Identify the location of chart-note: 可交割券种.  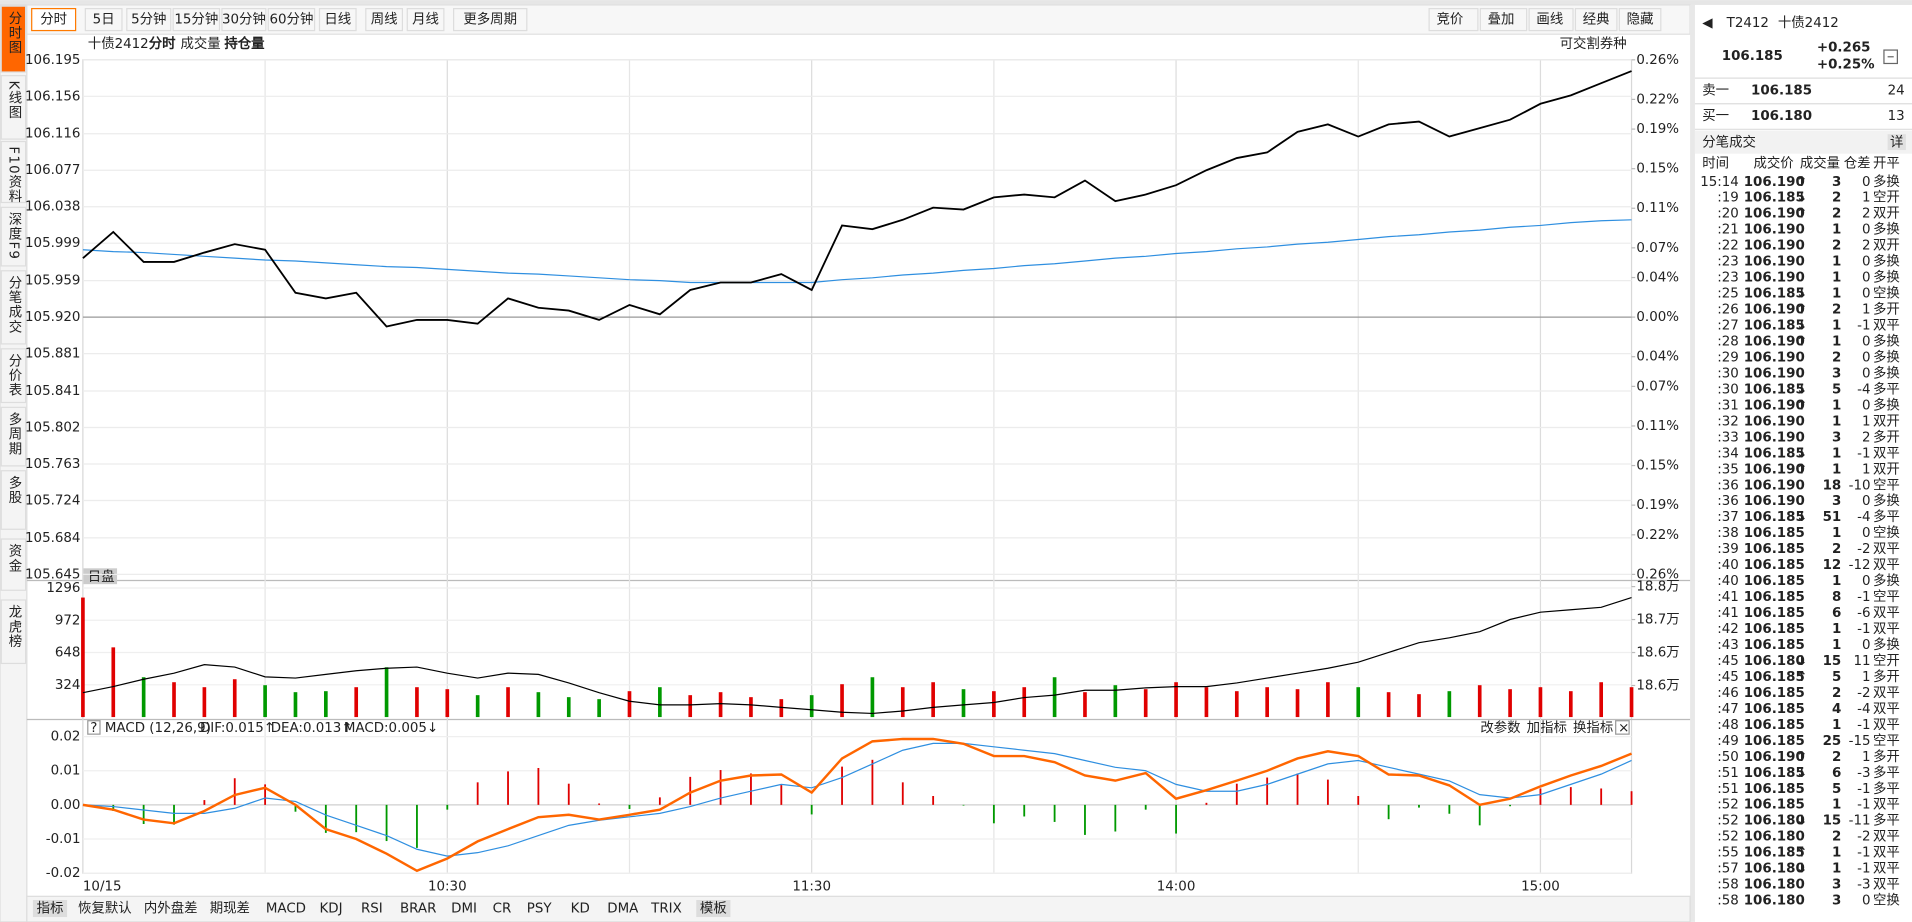
(1593, 43).